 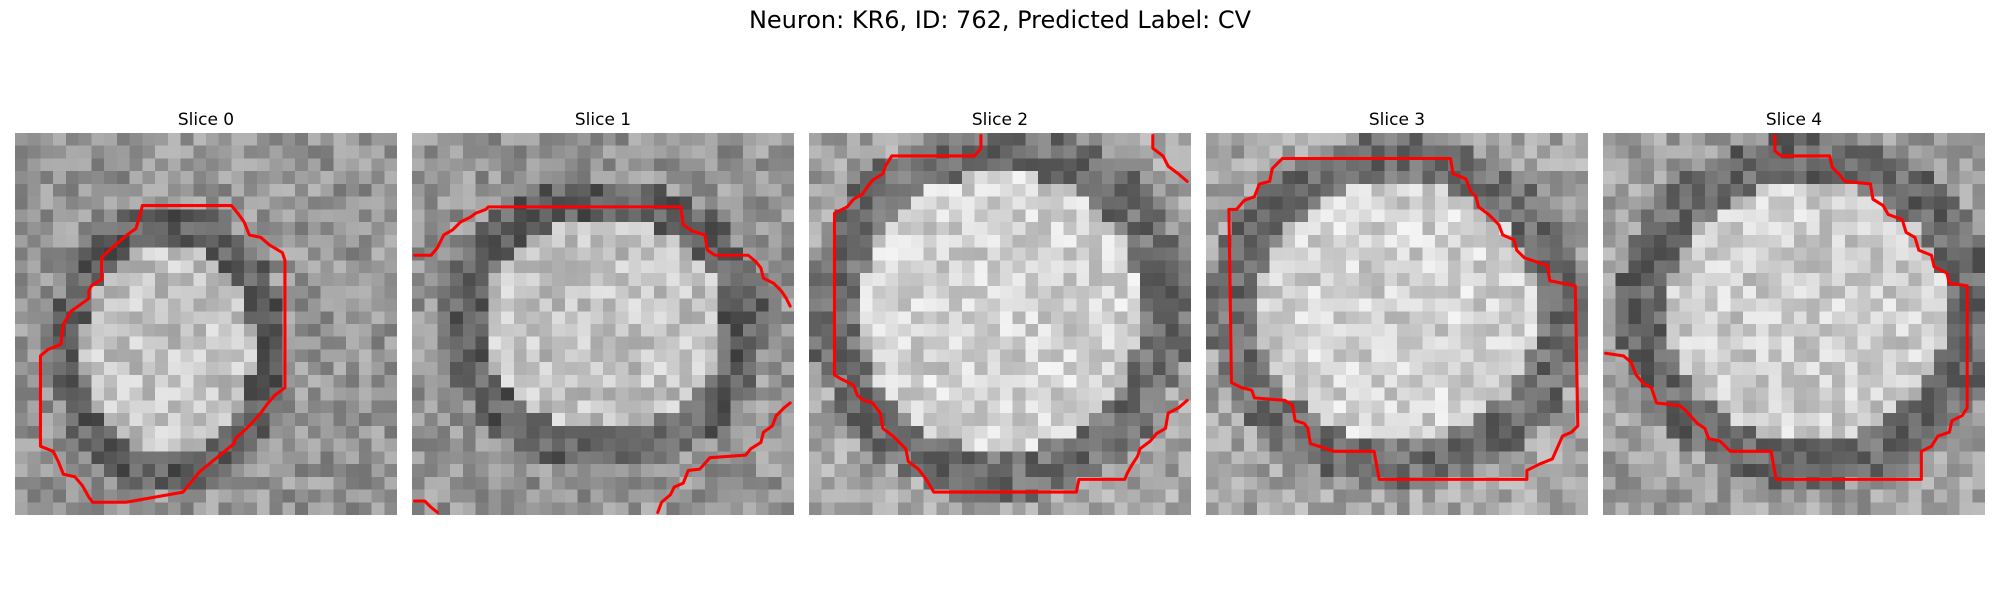 What do you see at coordinates (1397, 120) in the screenshot?
I see `slice-title: Slice 3` at bounding box center [1397, 120].